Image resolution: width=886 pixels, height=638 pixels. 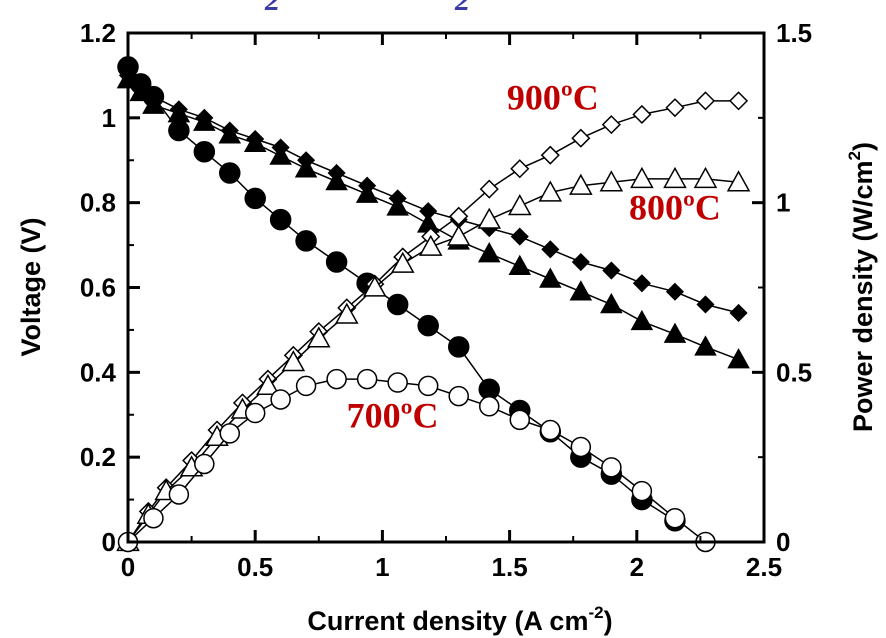 I want to click on x-tick-label: 0.5, so click(x=255, y=567).